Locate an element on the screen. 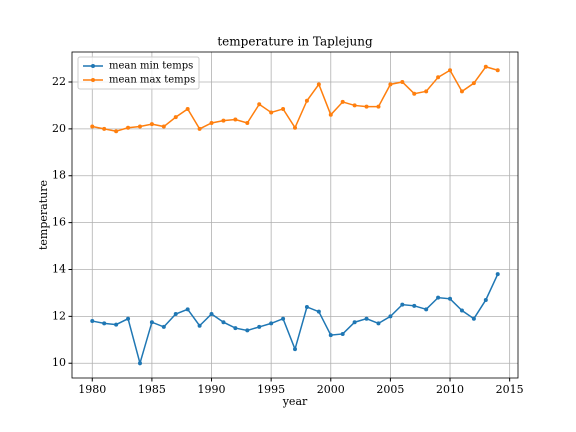 The height and width of the screenshot is (432, 576). y-tick-label: 10 is located at coordinates (59, 362).